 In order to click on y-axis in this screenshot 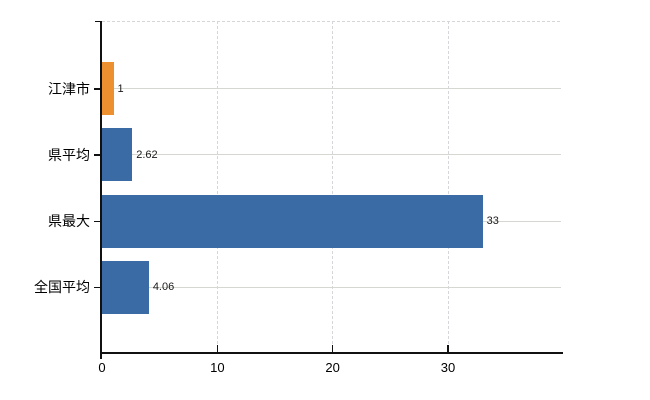, I will do `click(101, 187)`.